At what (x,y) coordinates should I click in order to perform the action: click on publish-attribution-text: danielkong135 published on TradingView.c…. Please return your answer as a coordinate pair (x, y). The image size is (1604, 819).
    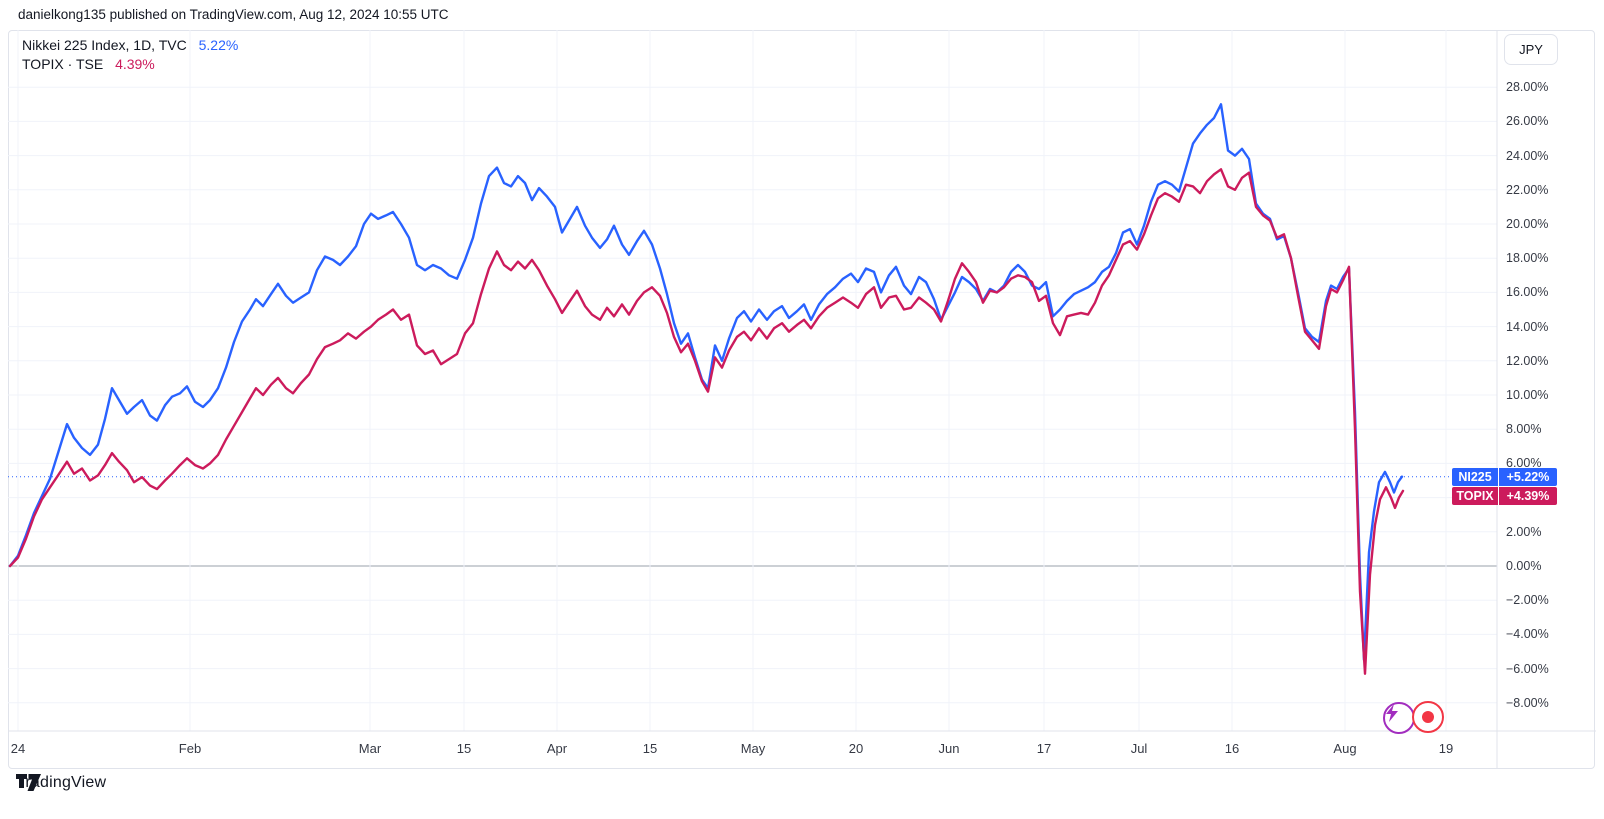
    Looking at the image, I should click on (233, 14).